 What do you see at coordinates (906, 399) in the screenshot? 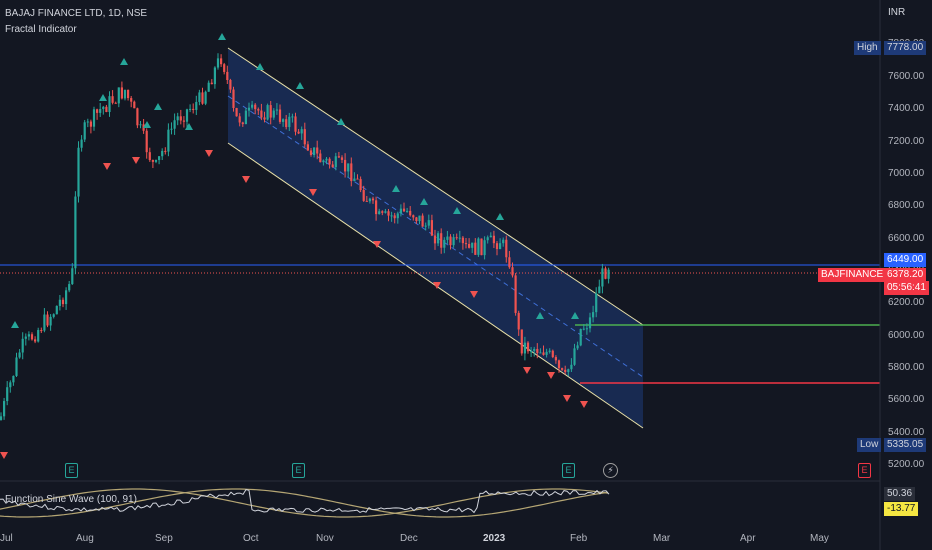
I see `price-axis-tick: 5600.00` at bounding box center [906, 399].